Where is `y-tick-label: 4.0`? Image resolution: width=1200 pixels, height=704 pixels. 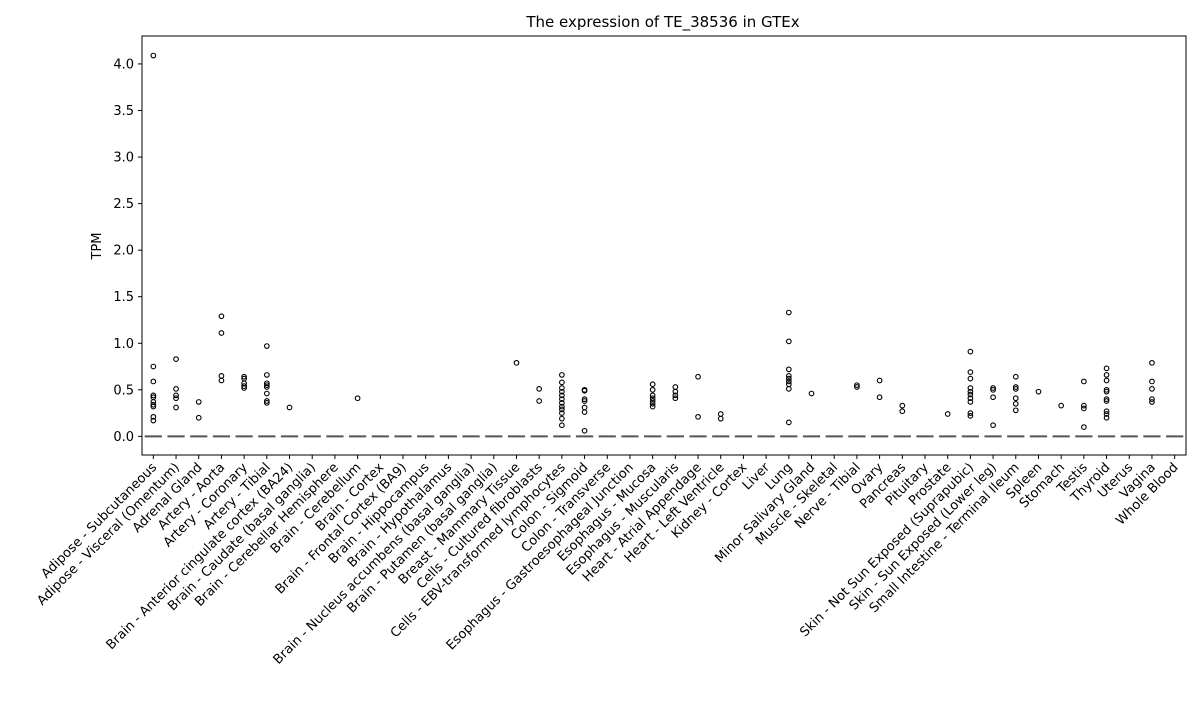
y-tick-label: 4.0 is located at coordinates (123, 64).